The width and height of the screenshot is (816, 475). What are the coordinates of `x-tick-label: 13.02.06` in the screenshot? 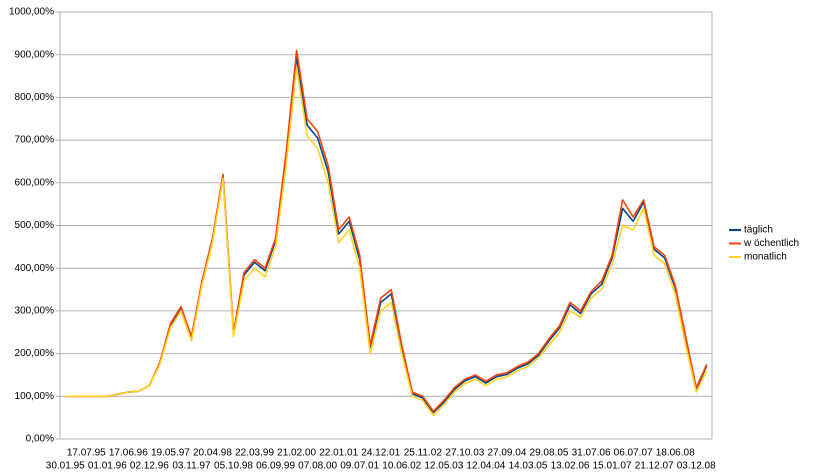 It's located at (570, 466).